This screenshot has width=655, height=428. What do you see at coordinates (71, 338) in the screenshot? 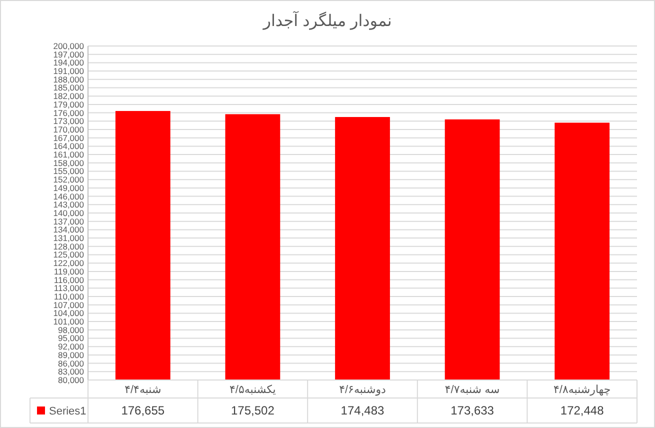
I see `y-tick-label: 95,000` at bounding box center [71, 338].